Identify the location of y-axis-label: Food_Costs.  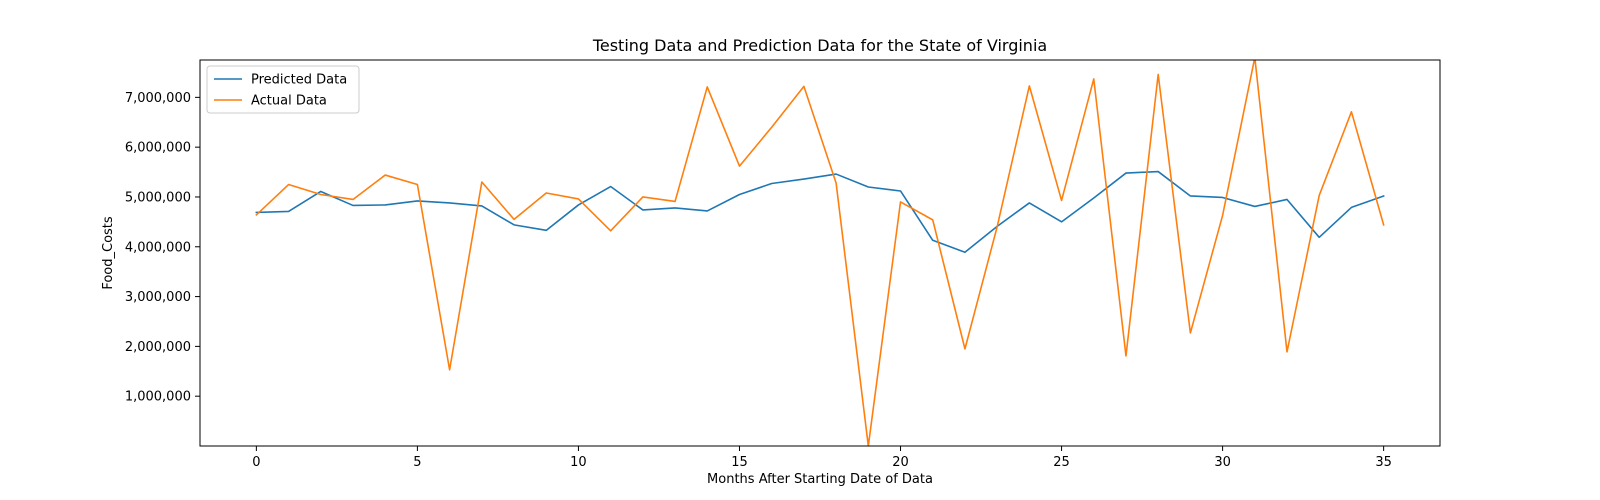
(108, 253).